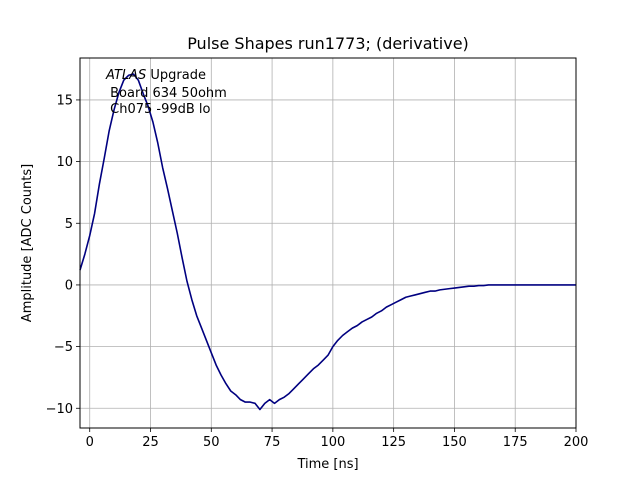 Image resolution: width=640 pixels, height=480 pixels. What do you see at coordinates (576, 442) in the screenshot?
I see `x-tick-label: 200` at bounding box center [576, 442].